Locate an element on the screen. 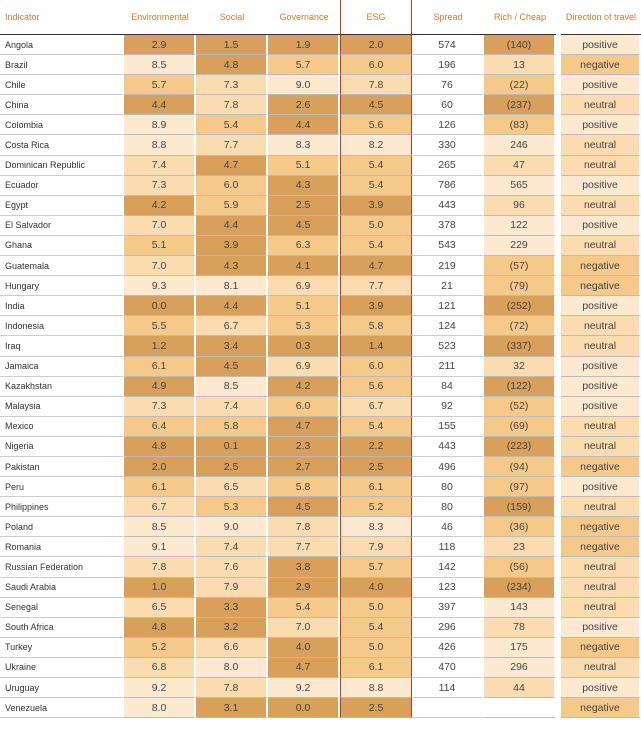 This screenshot has width=641, height=738. governance-cell: 1.9 is located at coordinates (304, 45).